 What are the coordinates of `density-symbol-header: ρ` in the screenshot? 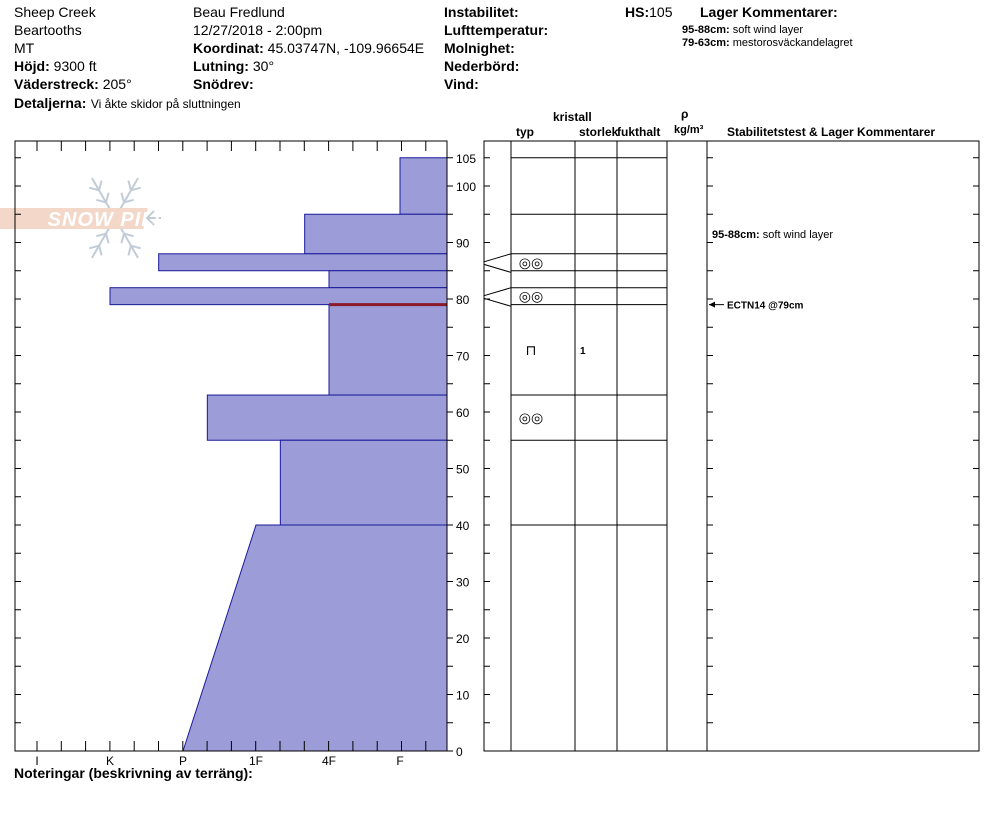 It's located at (685, 114).